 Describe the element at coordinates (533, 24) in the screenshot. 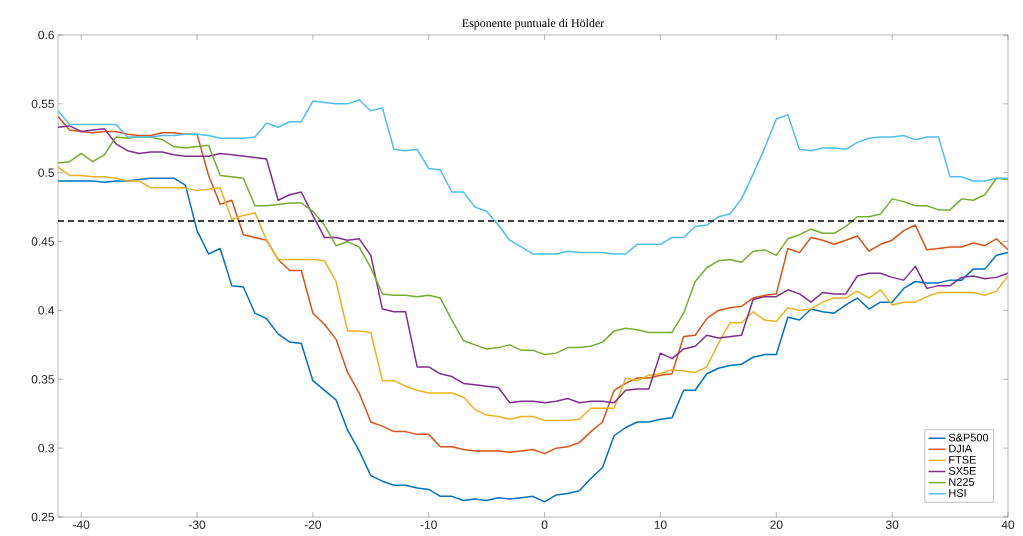

I see `chart-title: Esponente puntuale di Hölder` at that location.